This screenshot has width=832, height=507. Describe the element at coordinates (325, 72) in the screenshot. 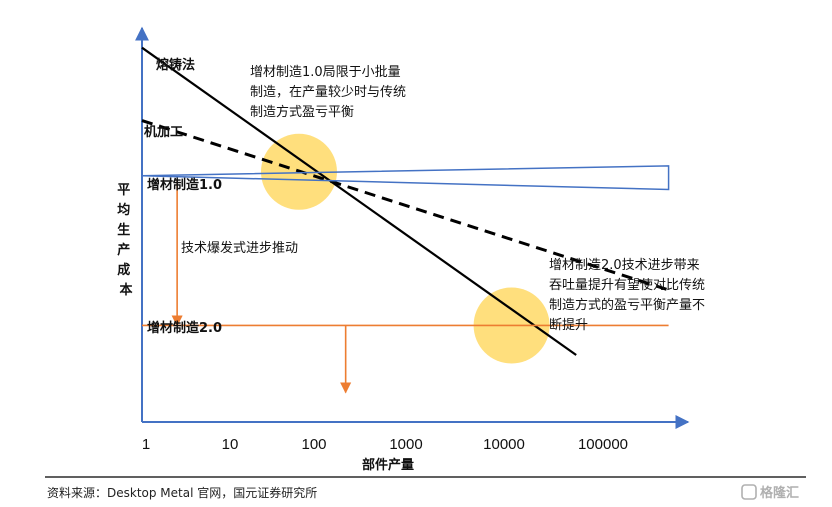

I see `annotation-am1-line1: 增材制造1.0局限于小批量` at that location.